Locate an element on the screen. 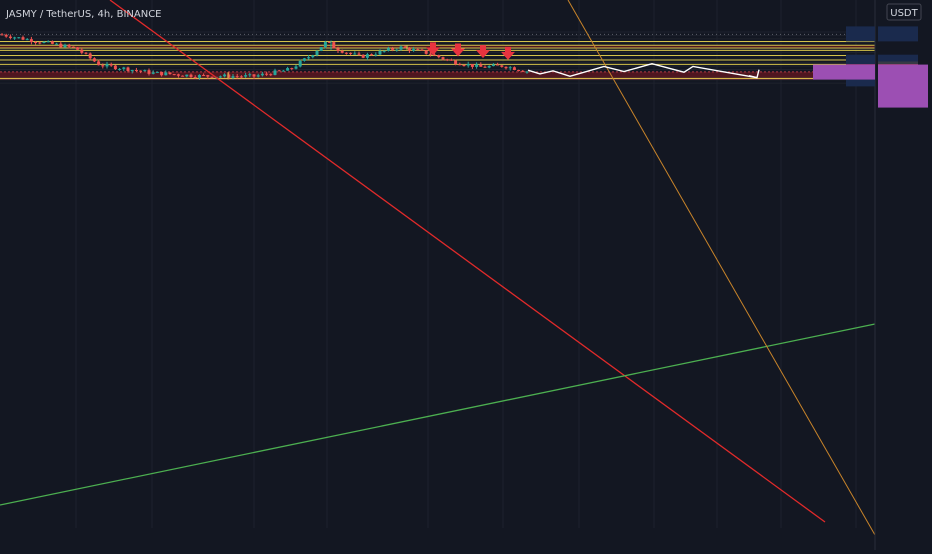 The height and width of the screenshot is (554, 932). price-badges is located at coordinates (870, 67).